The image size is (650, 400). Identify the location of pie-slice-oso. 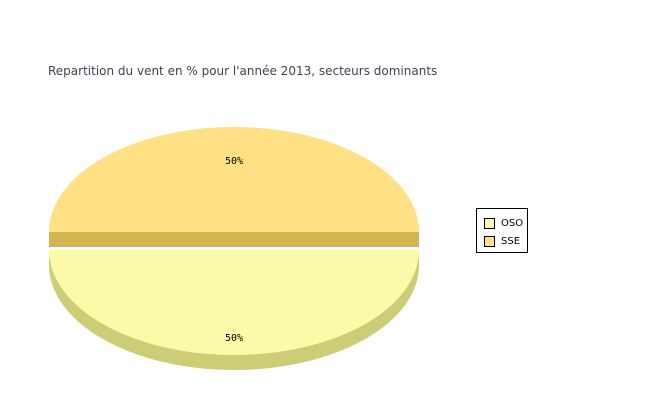
(234, 302).